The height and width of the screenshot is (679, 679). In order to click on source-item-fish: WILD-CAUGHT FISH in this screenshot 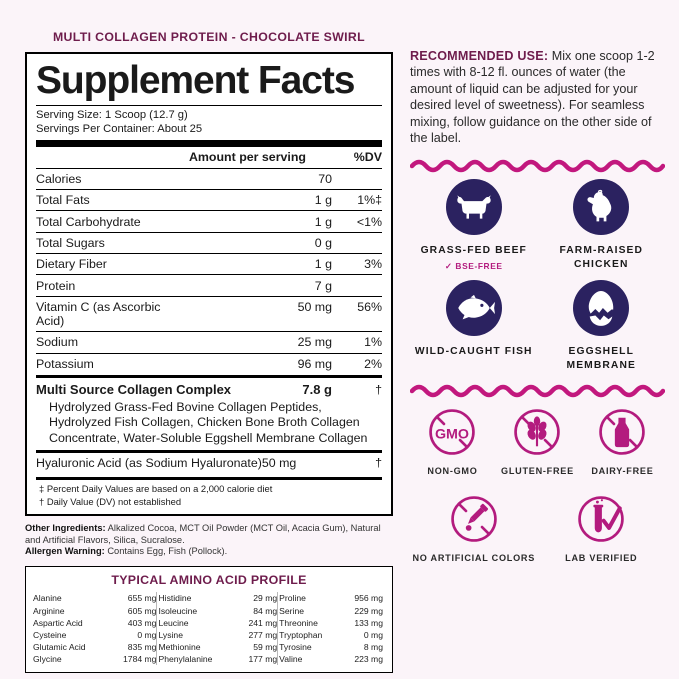, I will do `click(474, 326)`.